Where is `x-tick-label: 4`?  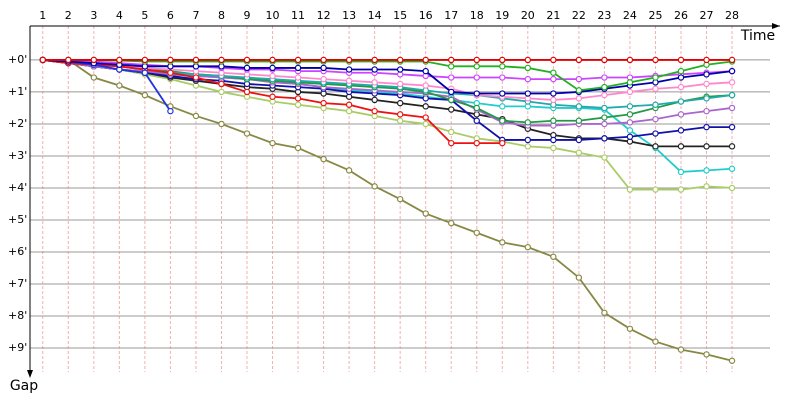
x-tick-label: 4 is located at coordinates (119, 15).